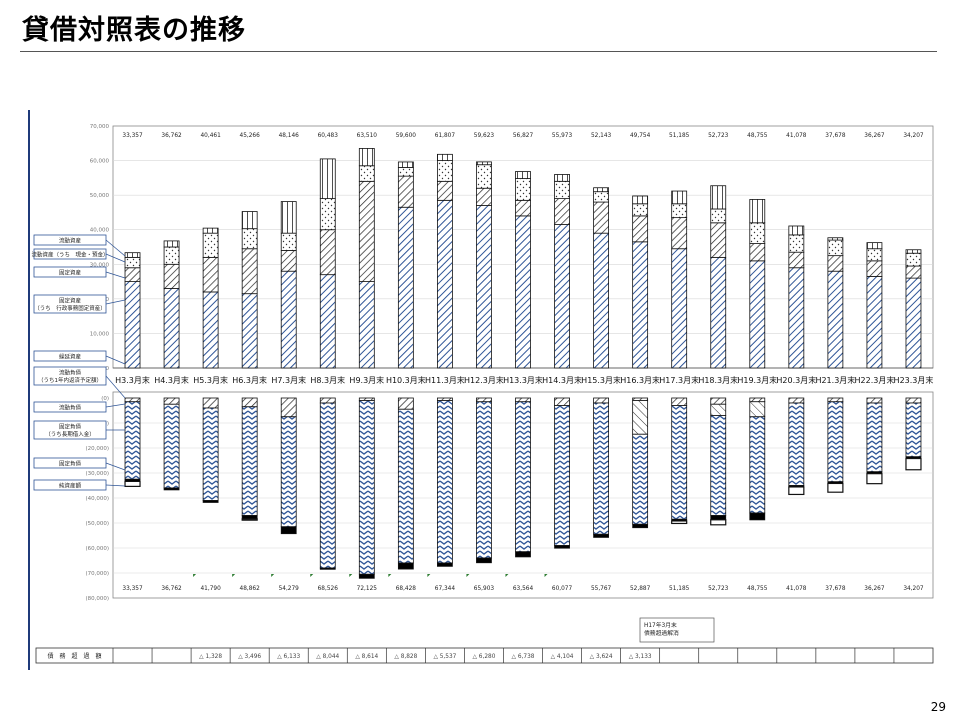 This screenshot has height=720, width=960. What do you see at coordinates (100, 127) in the screenshot?
I see `upper-tick-label: 70,000` at bounding box center [100, 127].